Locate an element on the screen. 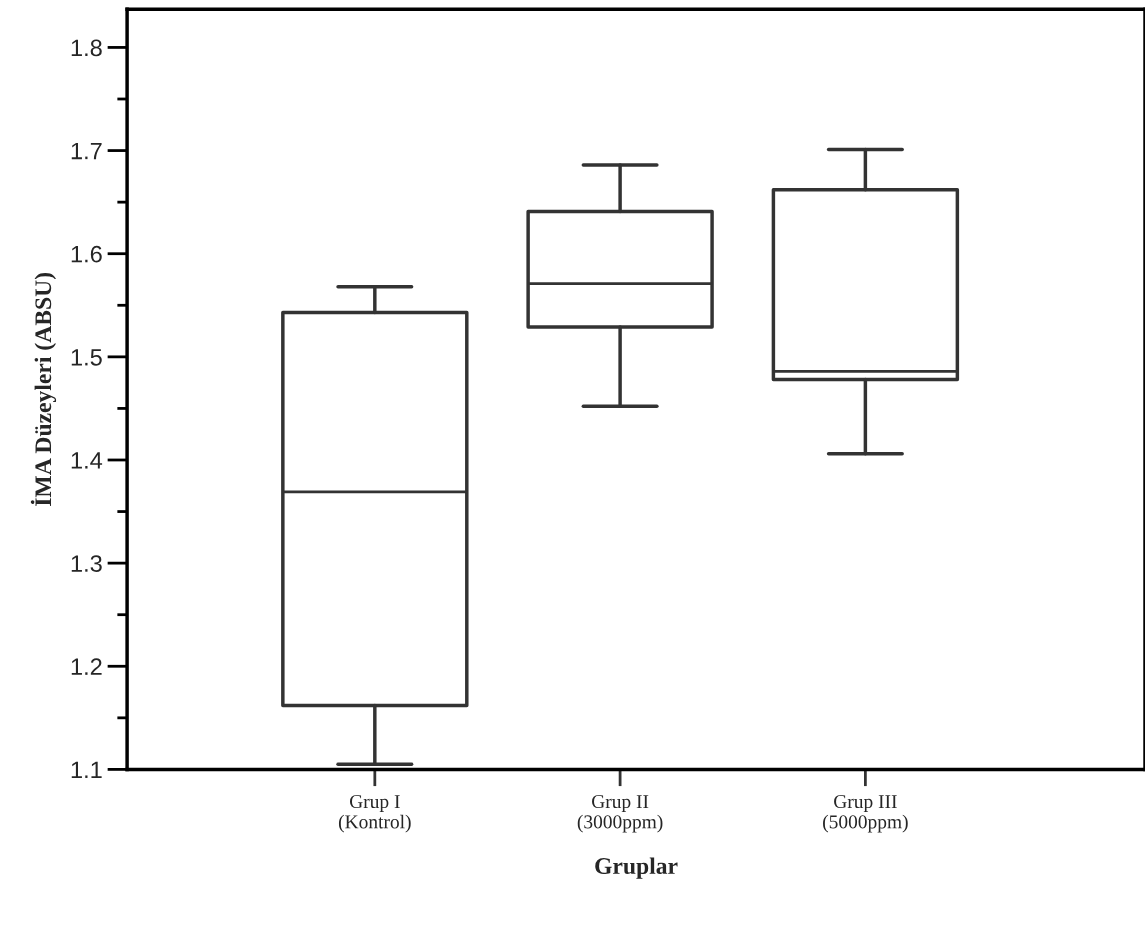 The width and height of the screenshot is (1145, 927). y-tick-label: 1.8 is located at coordinates (86, 48).